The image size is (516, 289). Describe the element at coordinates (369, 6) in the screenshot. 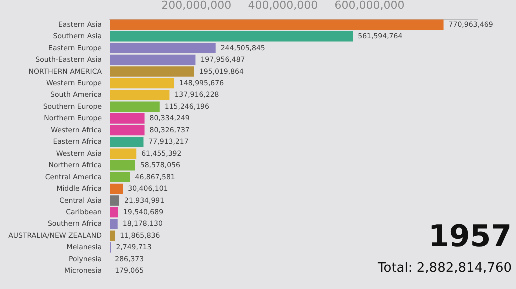

I see `x-tick-label: 600,000,000` at that location.